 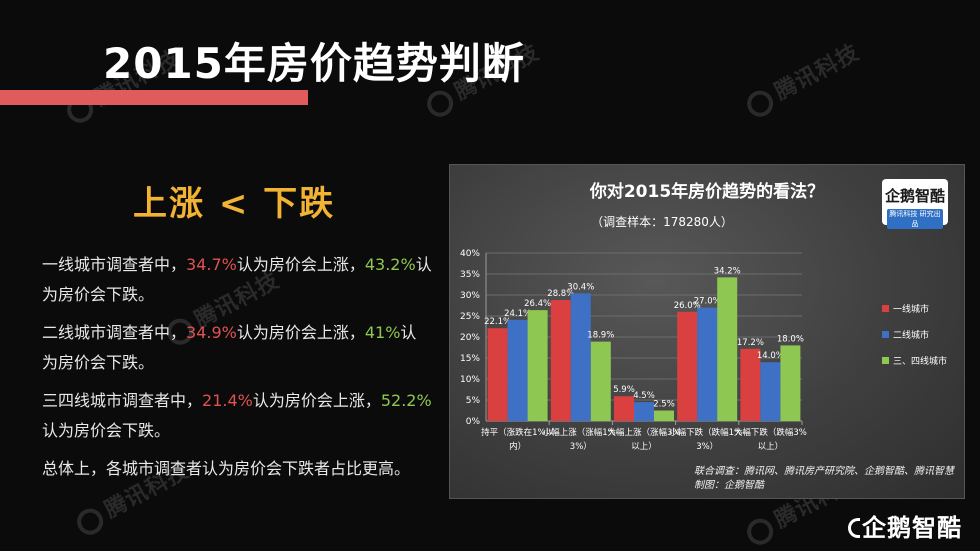 What do you see at coordinates (664, 405) in the screenshot?
I see `data-label: 2.5%` at bounding box center [664, 405].